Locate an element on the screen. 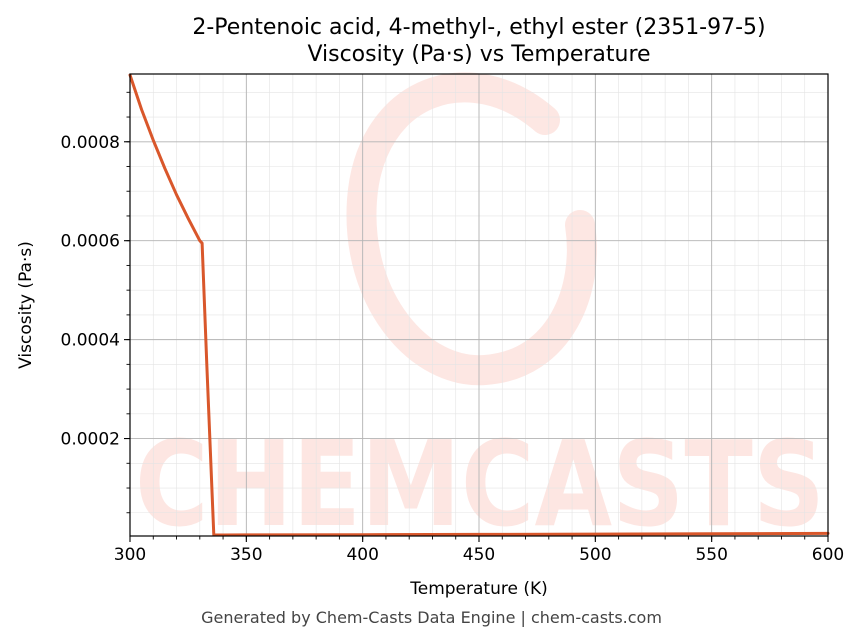  x-tick-label: 550 is located at coordinates (711, 555).